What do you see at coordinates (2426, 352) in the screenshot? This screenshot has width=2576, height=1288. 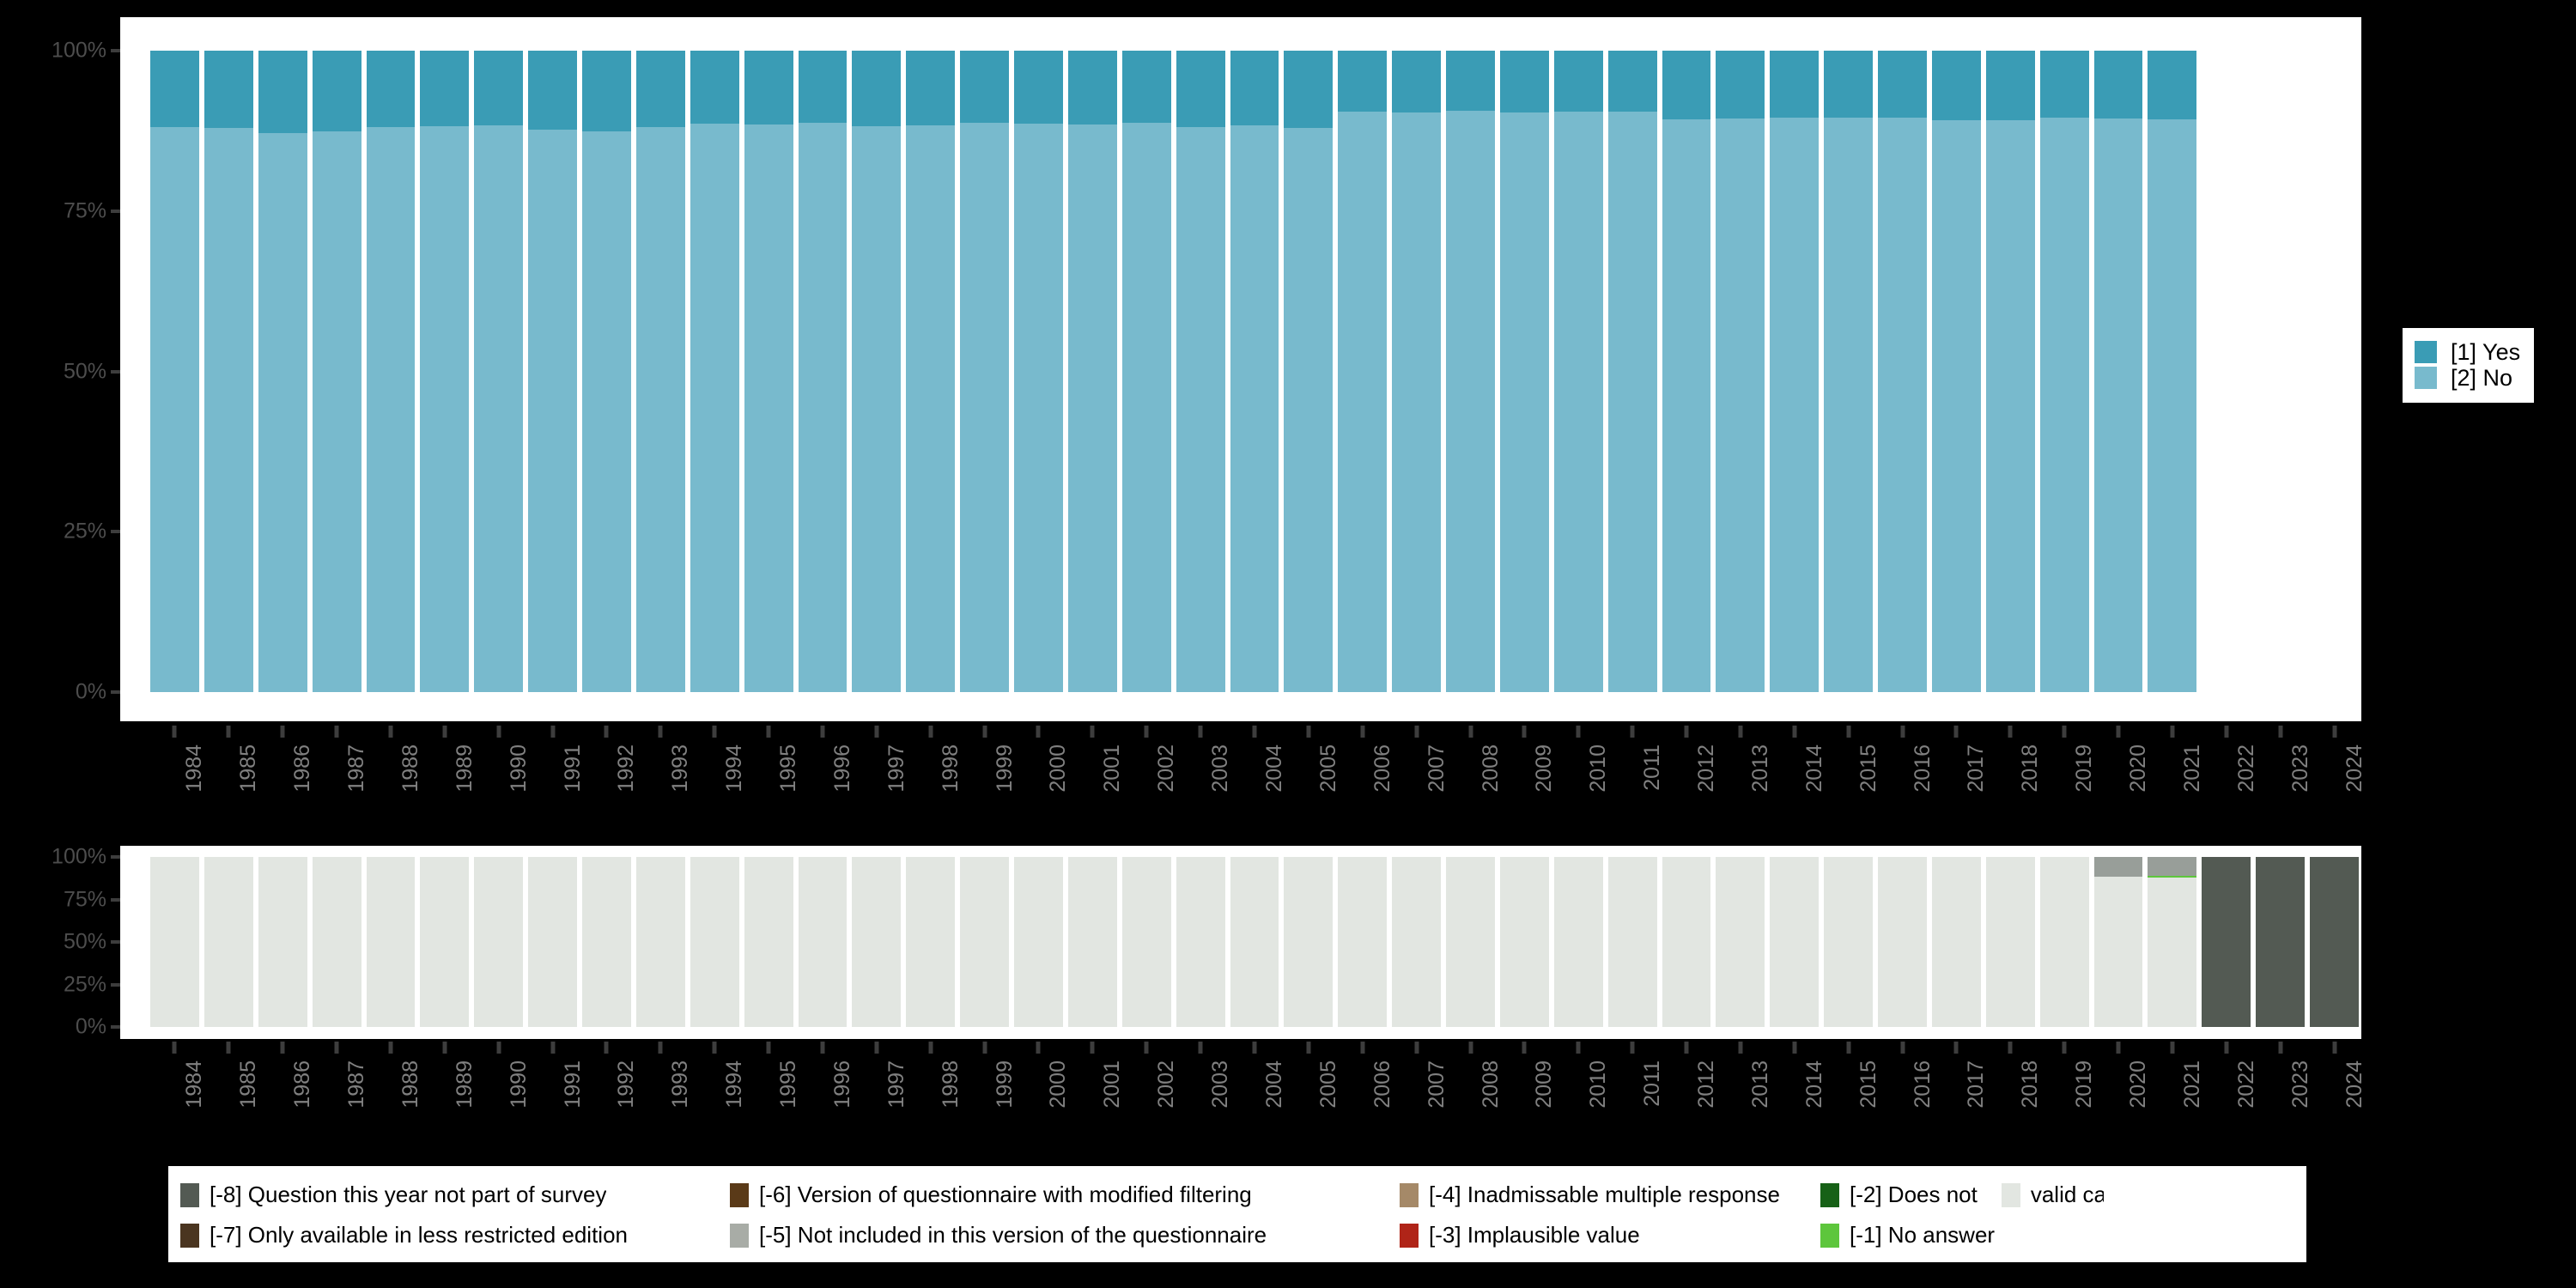 I see `value-legend-swatch-icon` at bounding box center [2426, 352].